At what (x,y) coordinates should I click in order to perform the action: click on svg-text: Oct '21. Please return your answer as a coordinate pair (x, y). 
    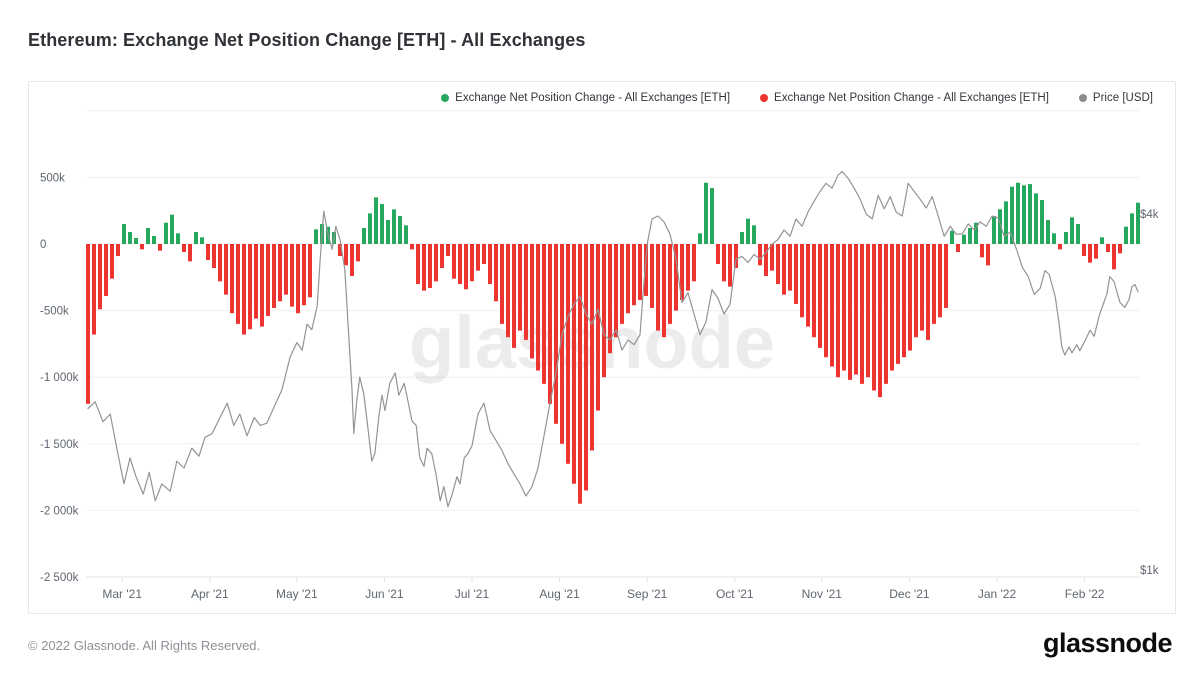
    Looking at the image, I should click on (735, 594).